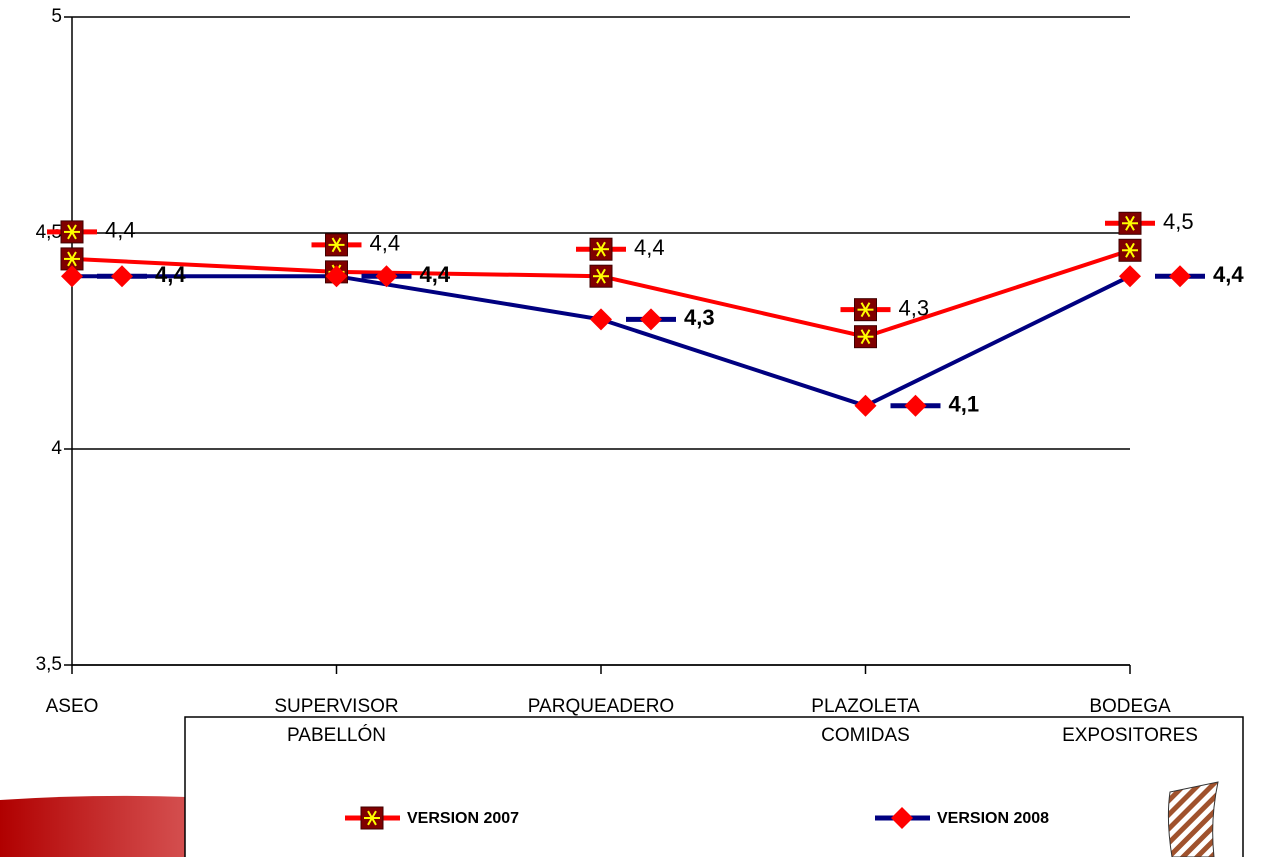 The image size is (1267, 857). I want to click on y-tick-label: 4, so click(56, 448).